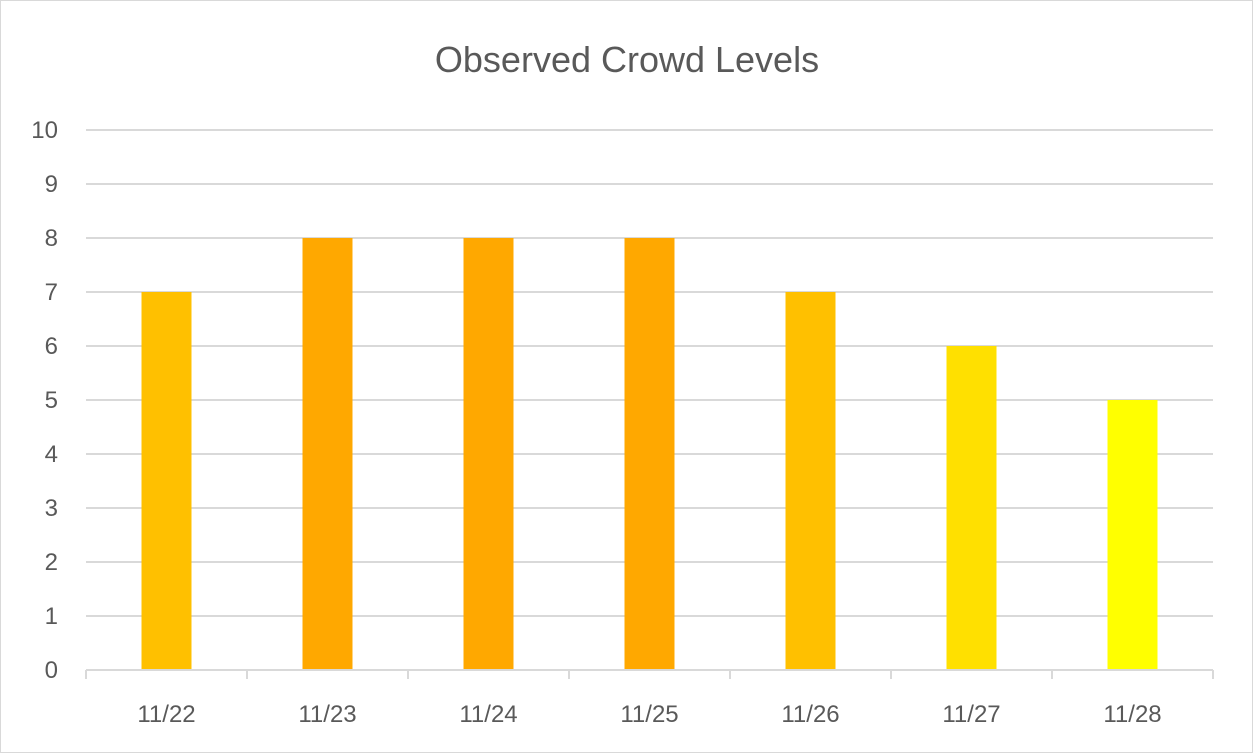  What do you see at coordinates (51, 616) in the screenshot?
I see `y-tick-label: 1` at bounding box center [51, 616].